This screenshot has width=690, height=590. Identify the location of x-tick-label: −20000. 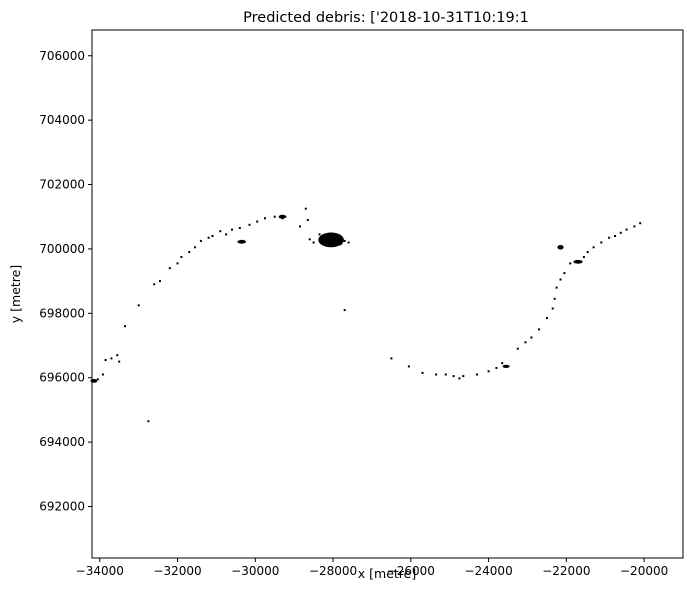
(644, 571).